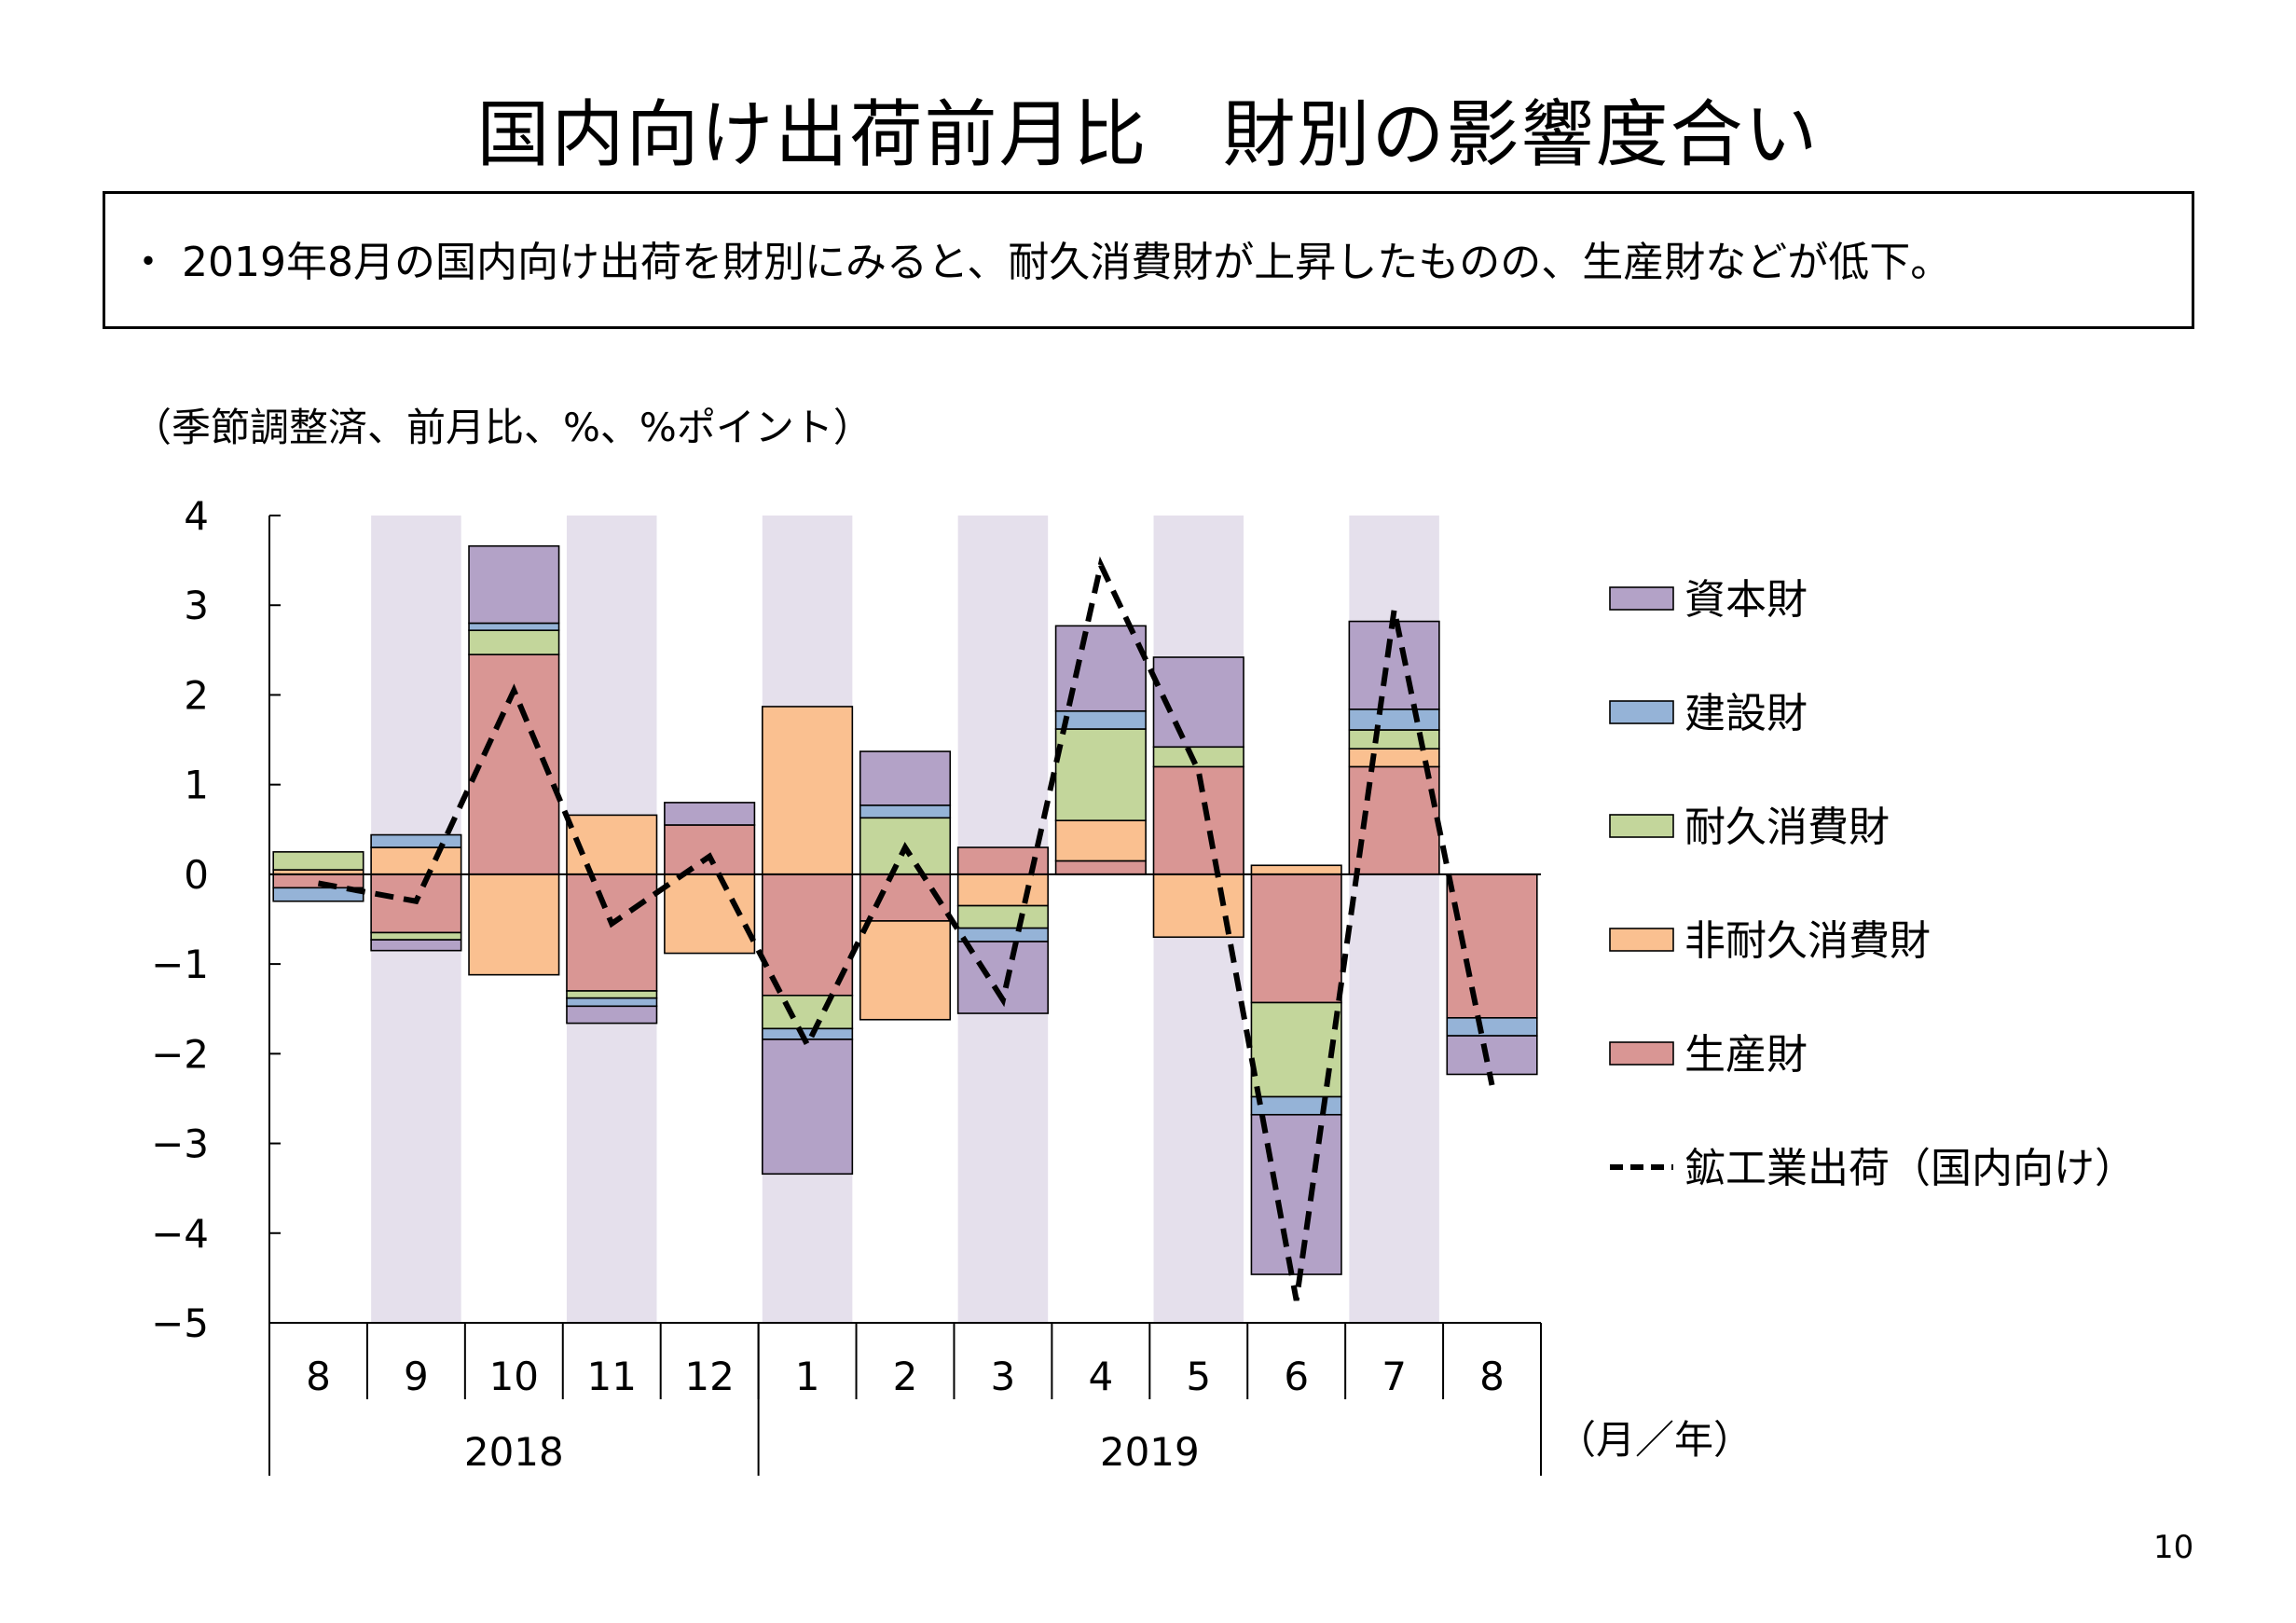  What do you see at coordinates (905, 970) in the screenshot?
I see `bar-segment-s1-c6` at bounding box center [905, 970].